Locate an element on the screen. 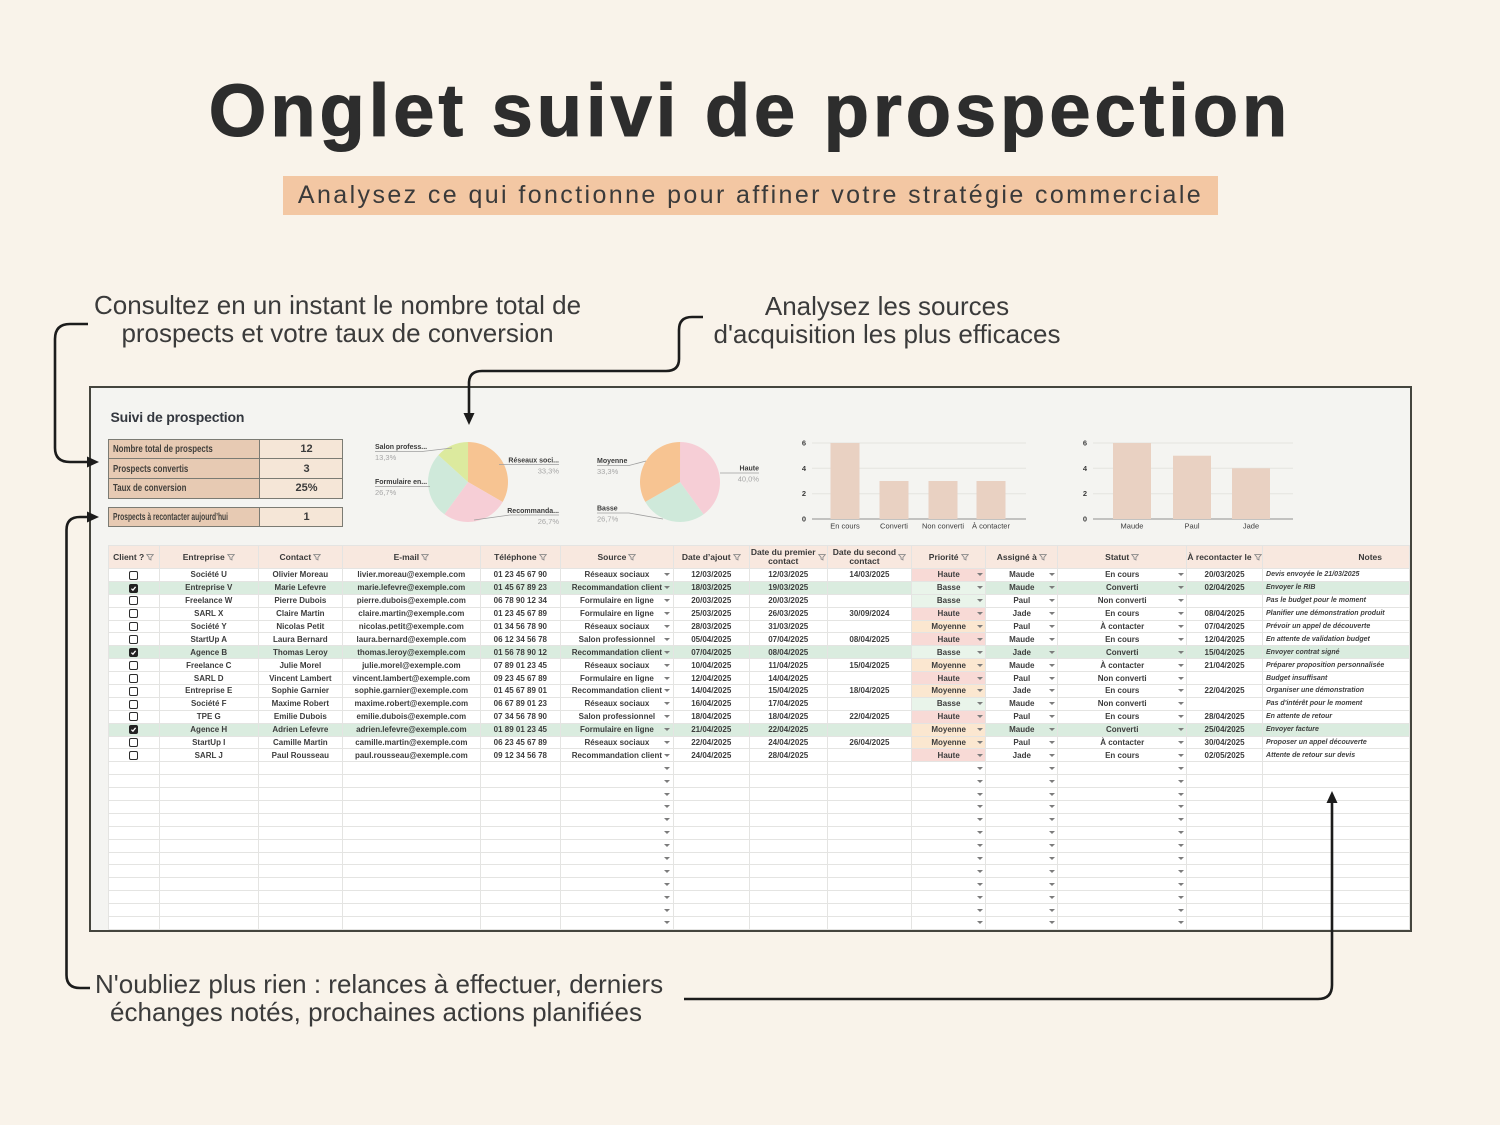  svg-text: Paul is located at coordinates (1191, 525).